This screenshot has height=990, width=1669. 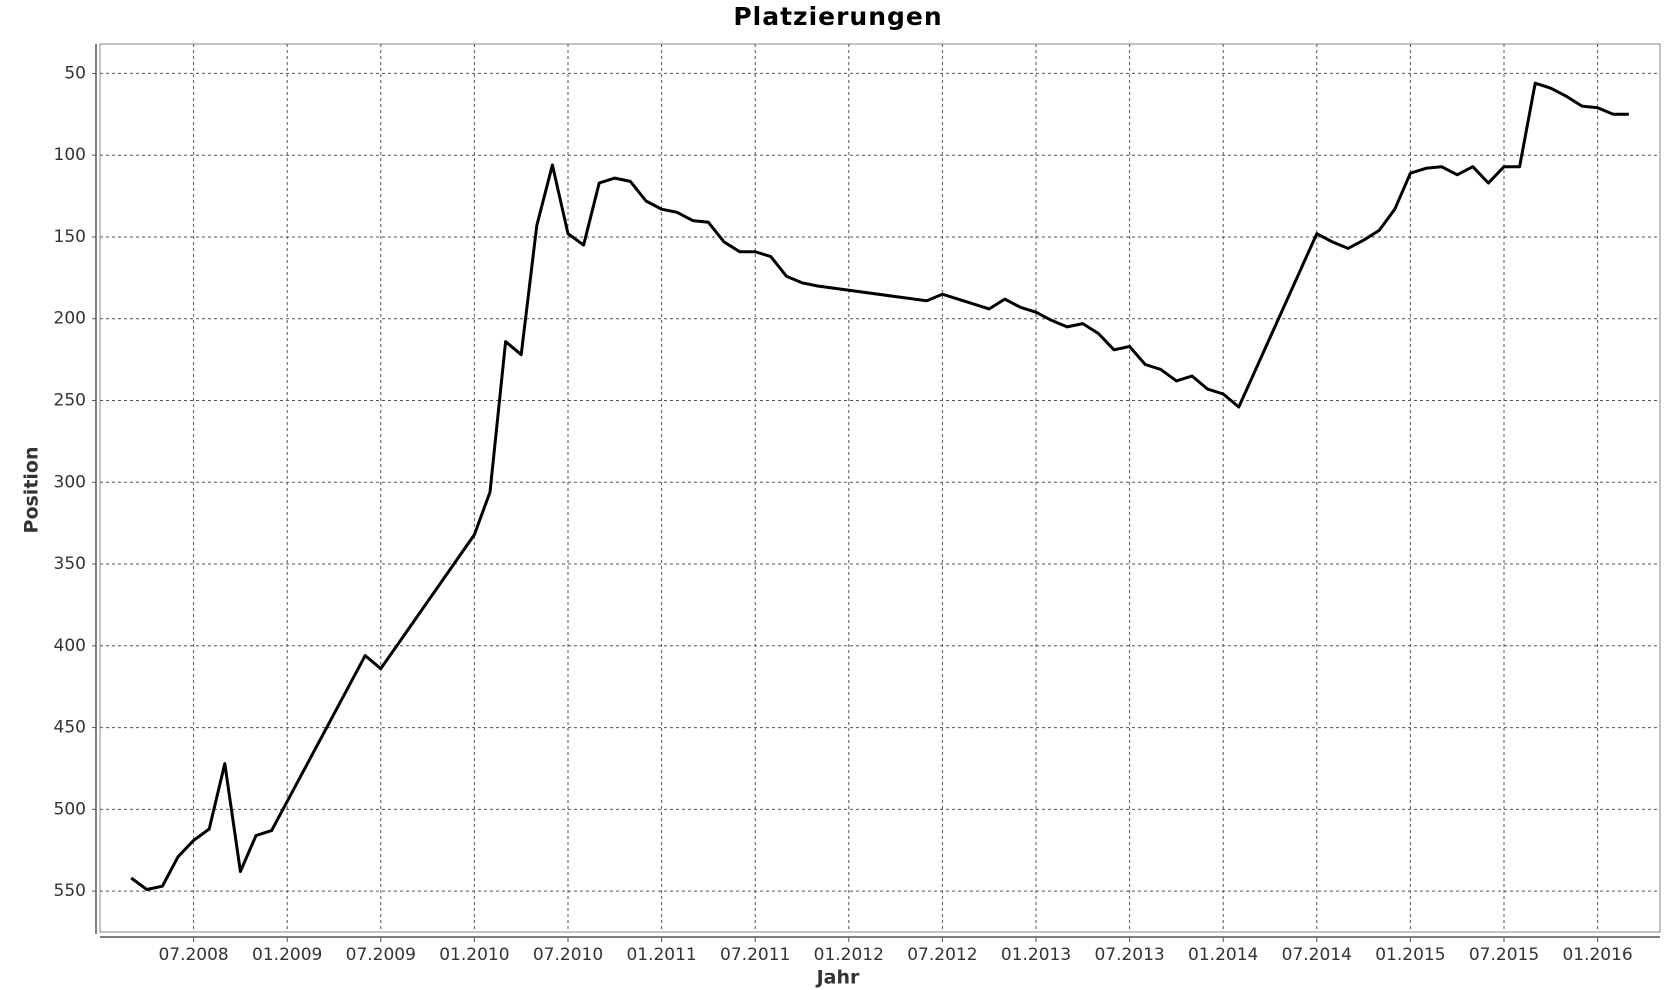 What do you see at coordinates (70, 646) in the screenshot?
I see `y-tick-label: 400` at bounding box center [70, 646].